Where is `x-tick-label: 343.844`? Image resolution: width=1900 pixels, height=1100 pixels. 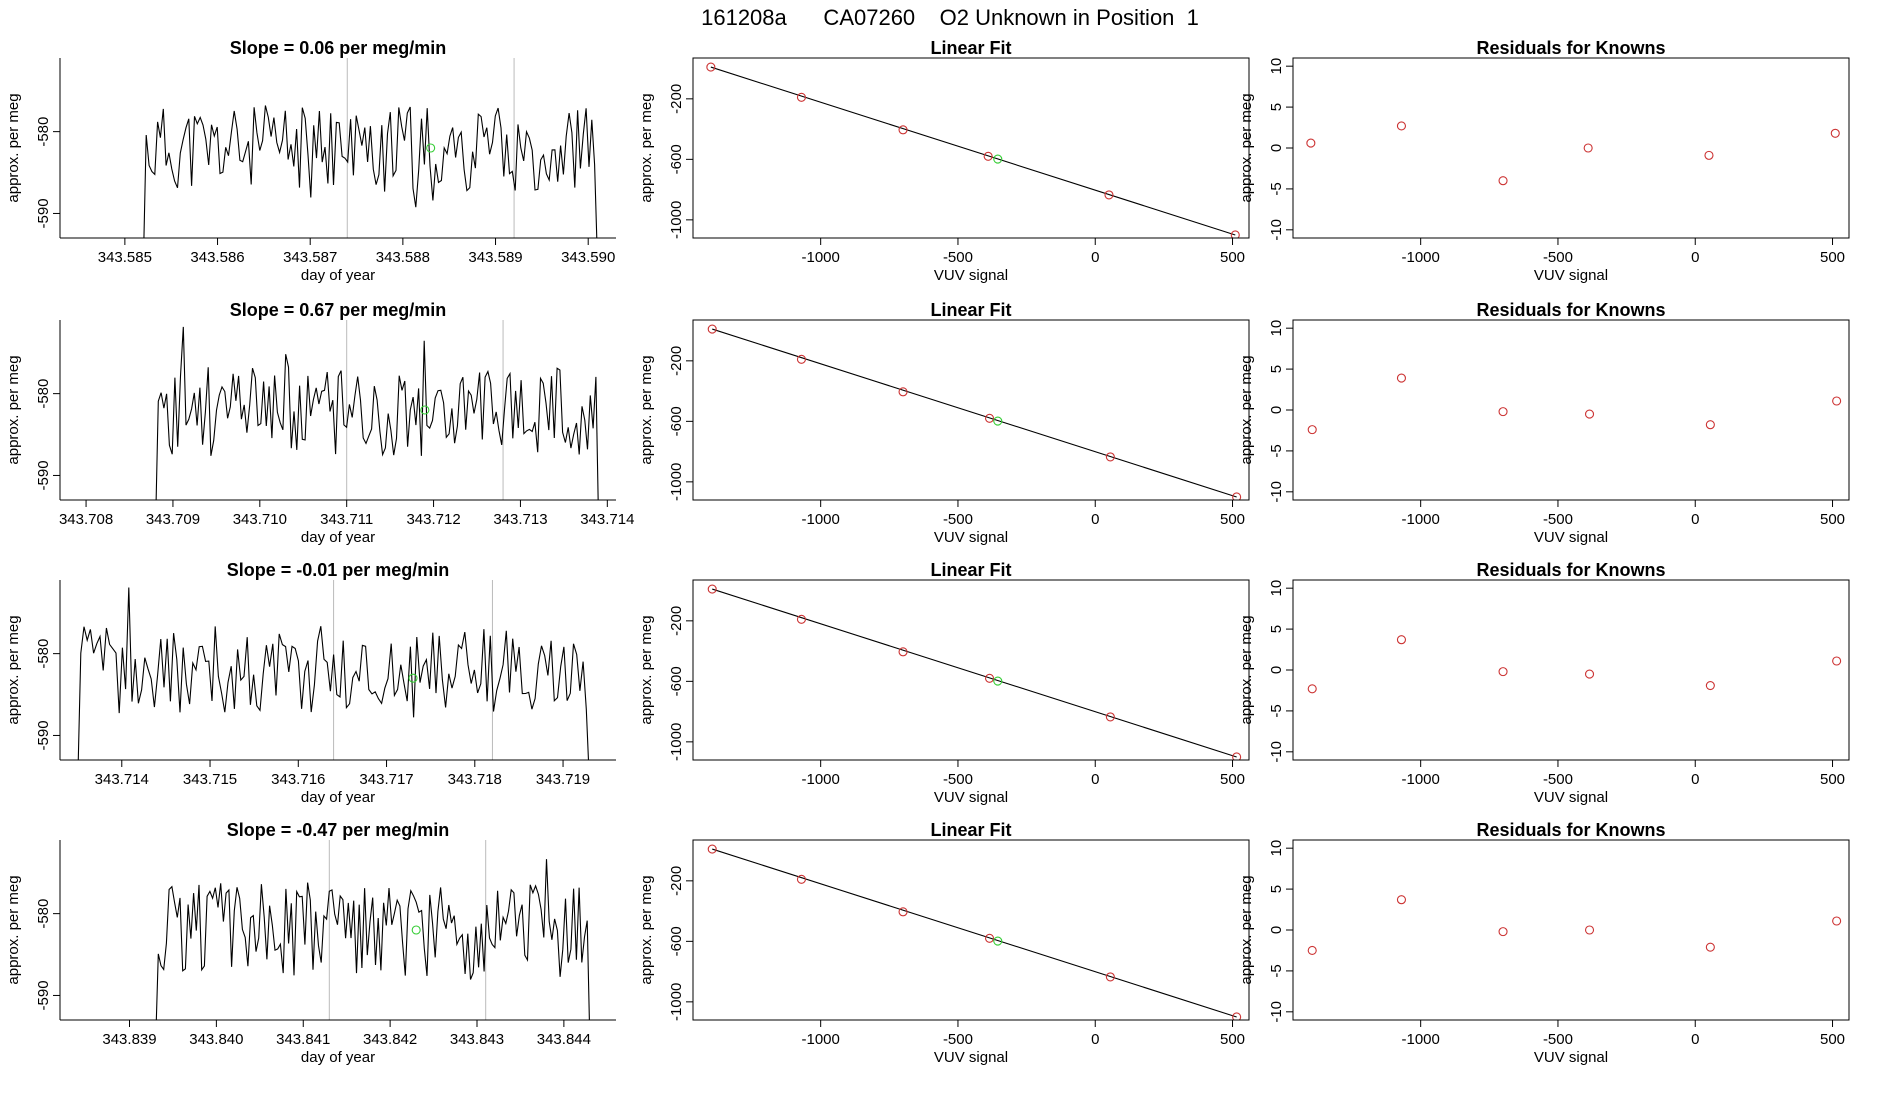 x-tick-label: 343.844 is located at coordinates (564, 1039).